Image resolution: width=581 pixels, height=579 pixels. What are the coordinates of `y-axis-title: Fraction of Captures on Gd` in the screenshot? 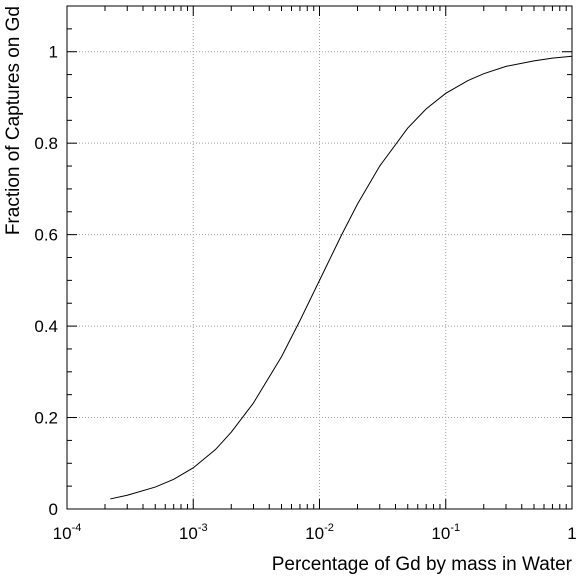 It's located at (13, 120).